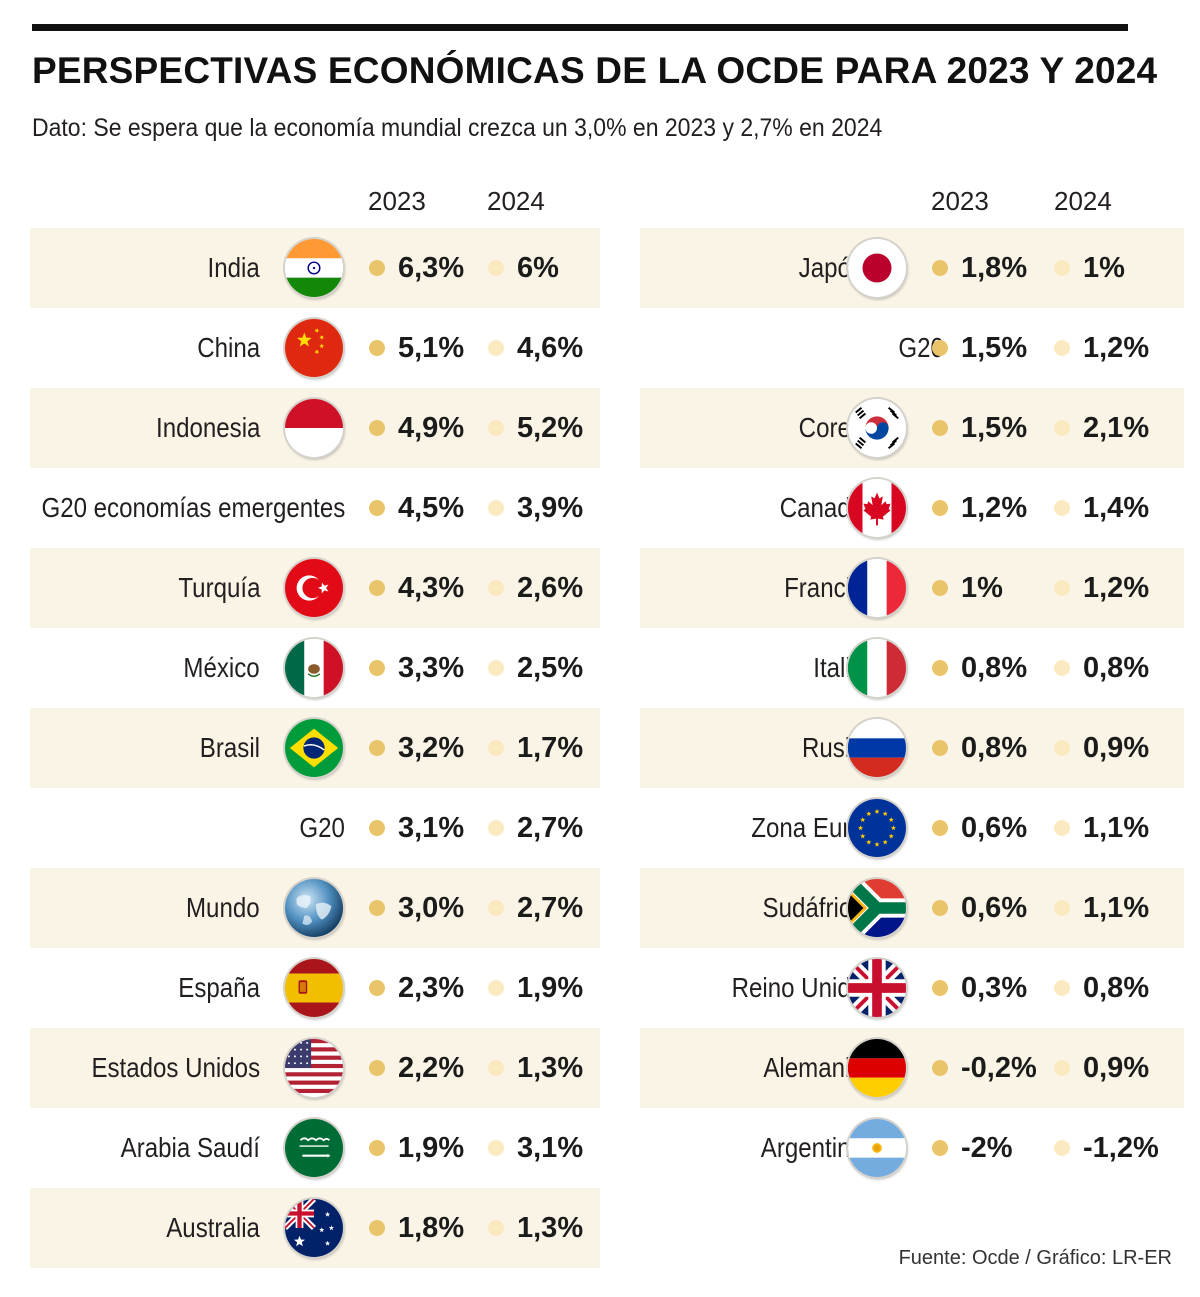 The height and width of the screenshot is (1297, 1200). I want to click on row-label: Mundo, so click(223, 907).